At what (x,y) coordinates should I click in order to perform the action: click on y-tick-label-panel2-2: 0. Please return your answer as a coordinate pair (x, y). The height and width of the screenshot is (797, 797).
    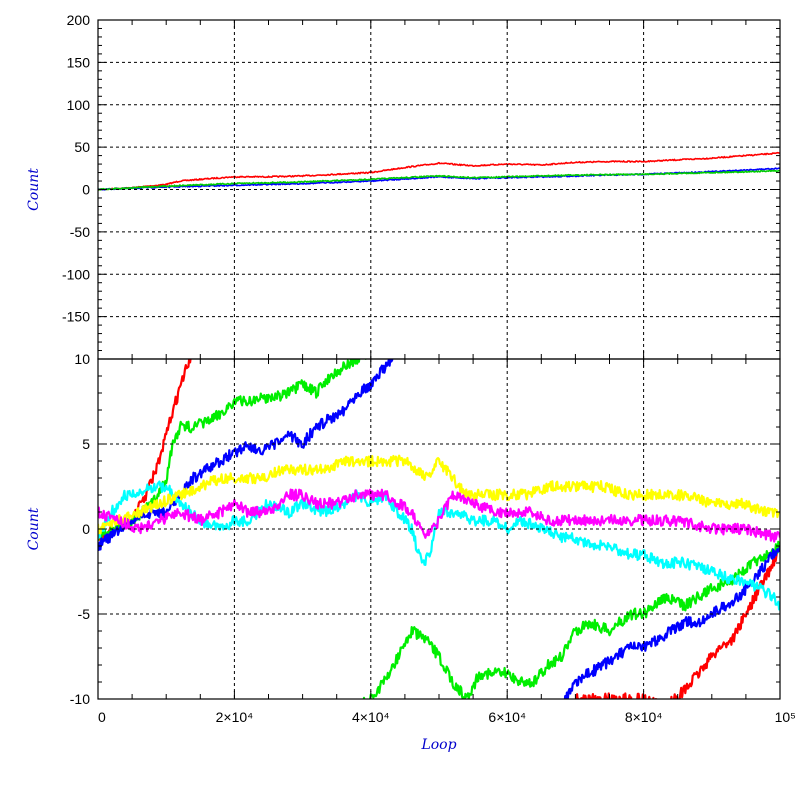
    Looking at the image, I should click on (86, 529).